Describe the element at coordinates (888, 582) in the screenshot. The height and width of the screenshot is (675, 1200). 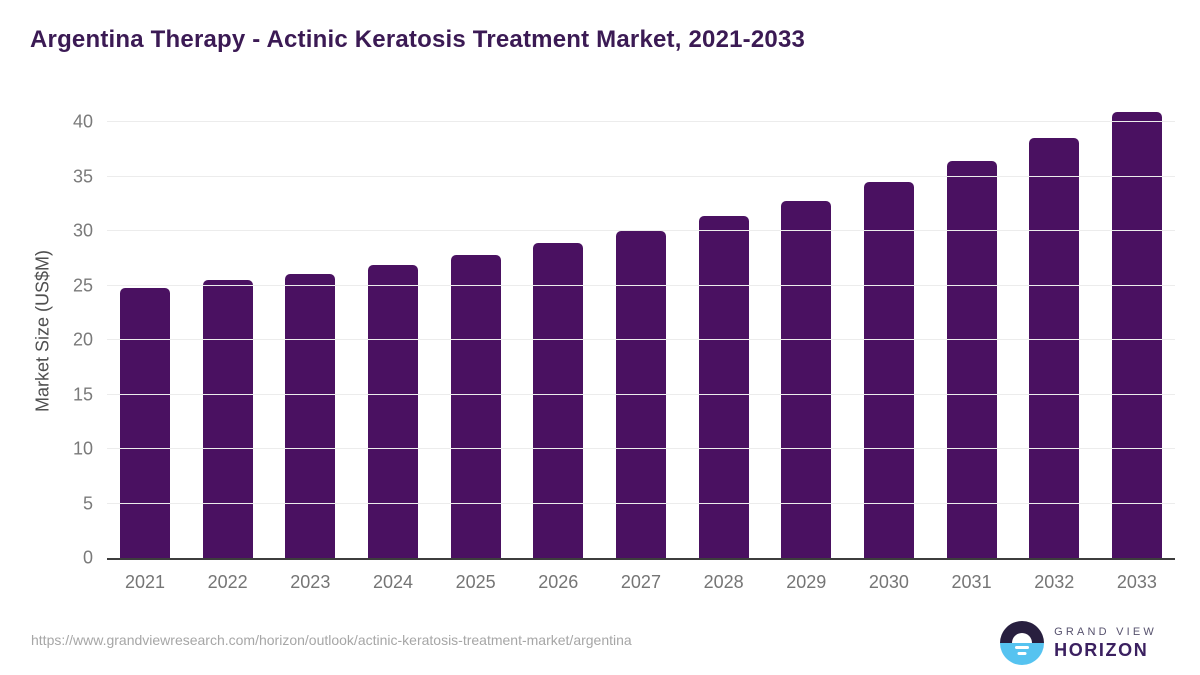
I see `x-tick-2030: 2030` at that location.